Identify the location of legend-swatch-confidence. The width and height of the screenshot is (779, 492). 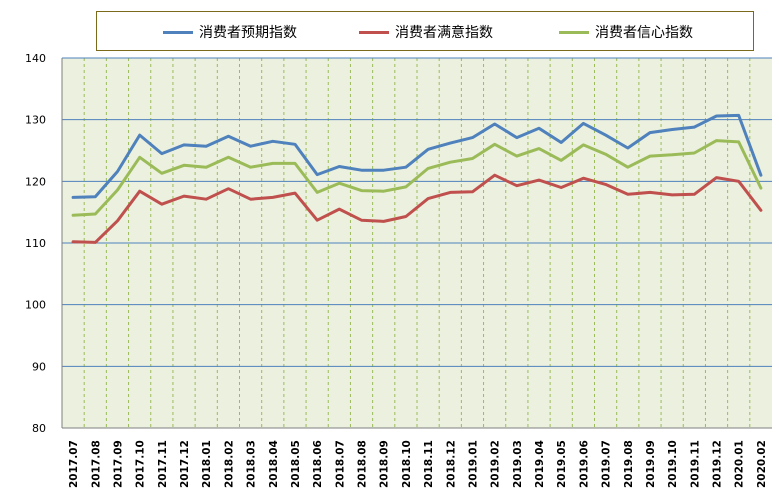
(574, 32).